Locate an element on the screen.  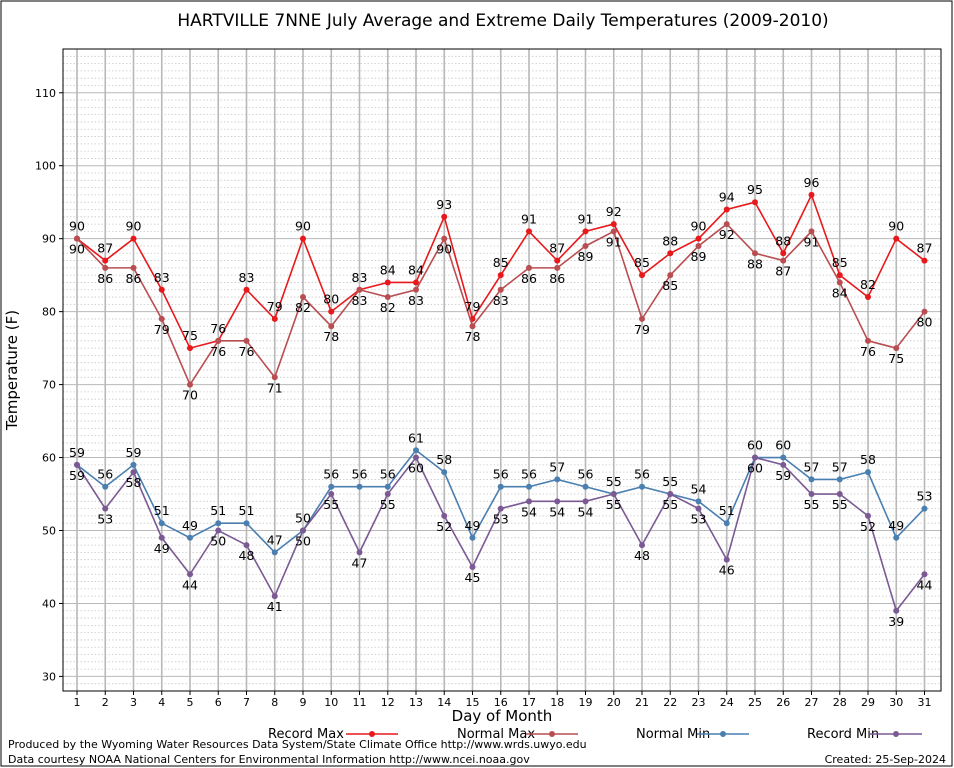
data-label: 51 is located at coordinates (218, 510).